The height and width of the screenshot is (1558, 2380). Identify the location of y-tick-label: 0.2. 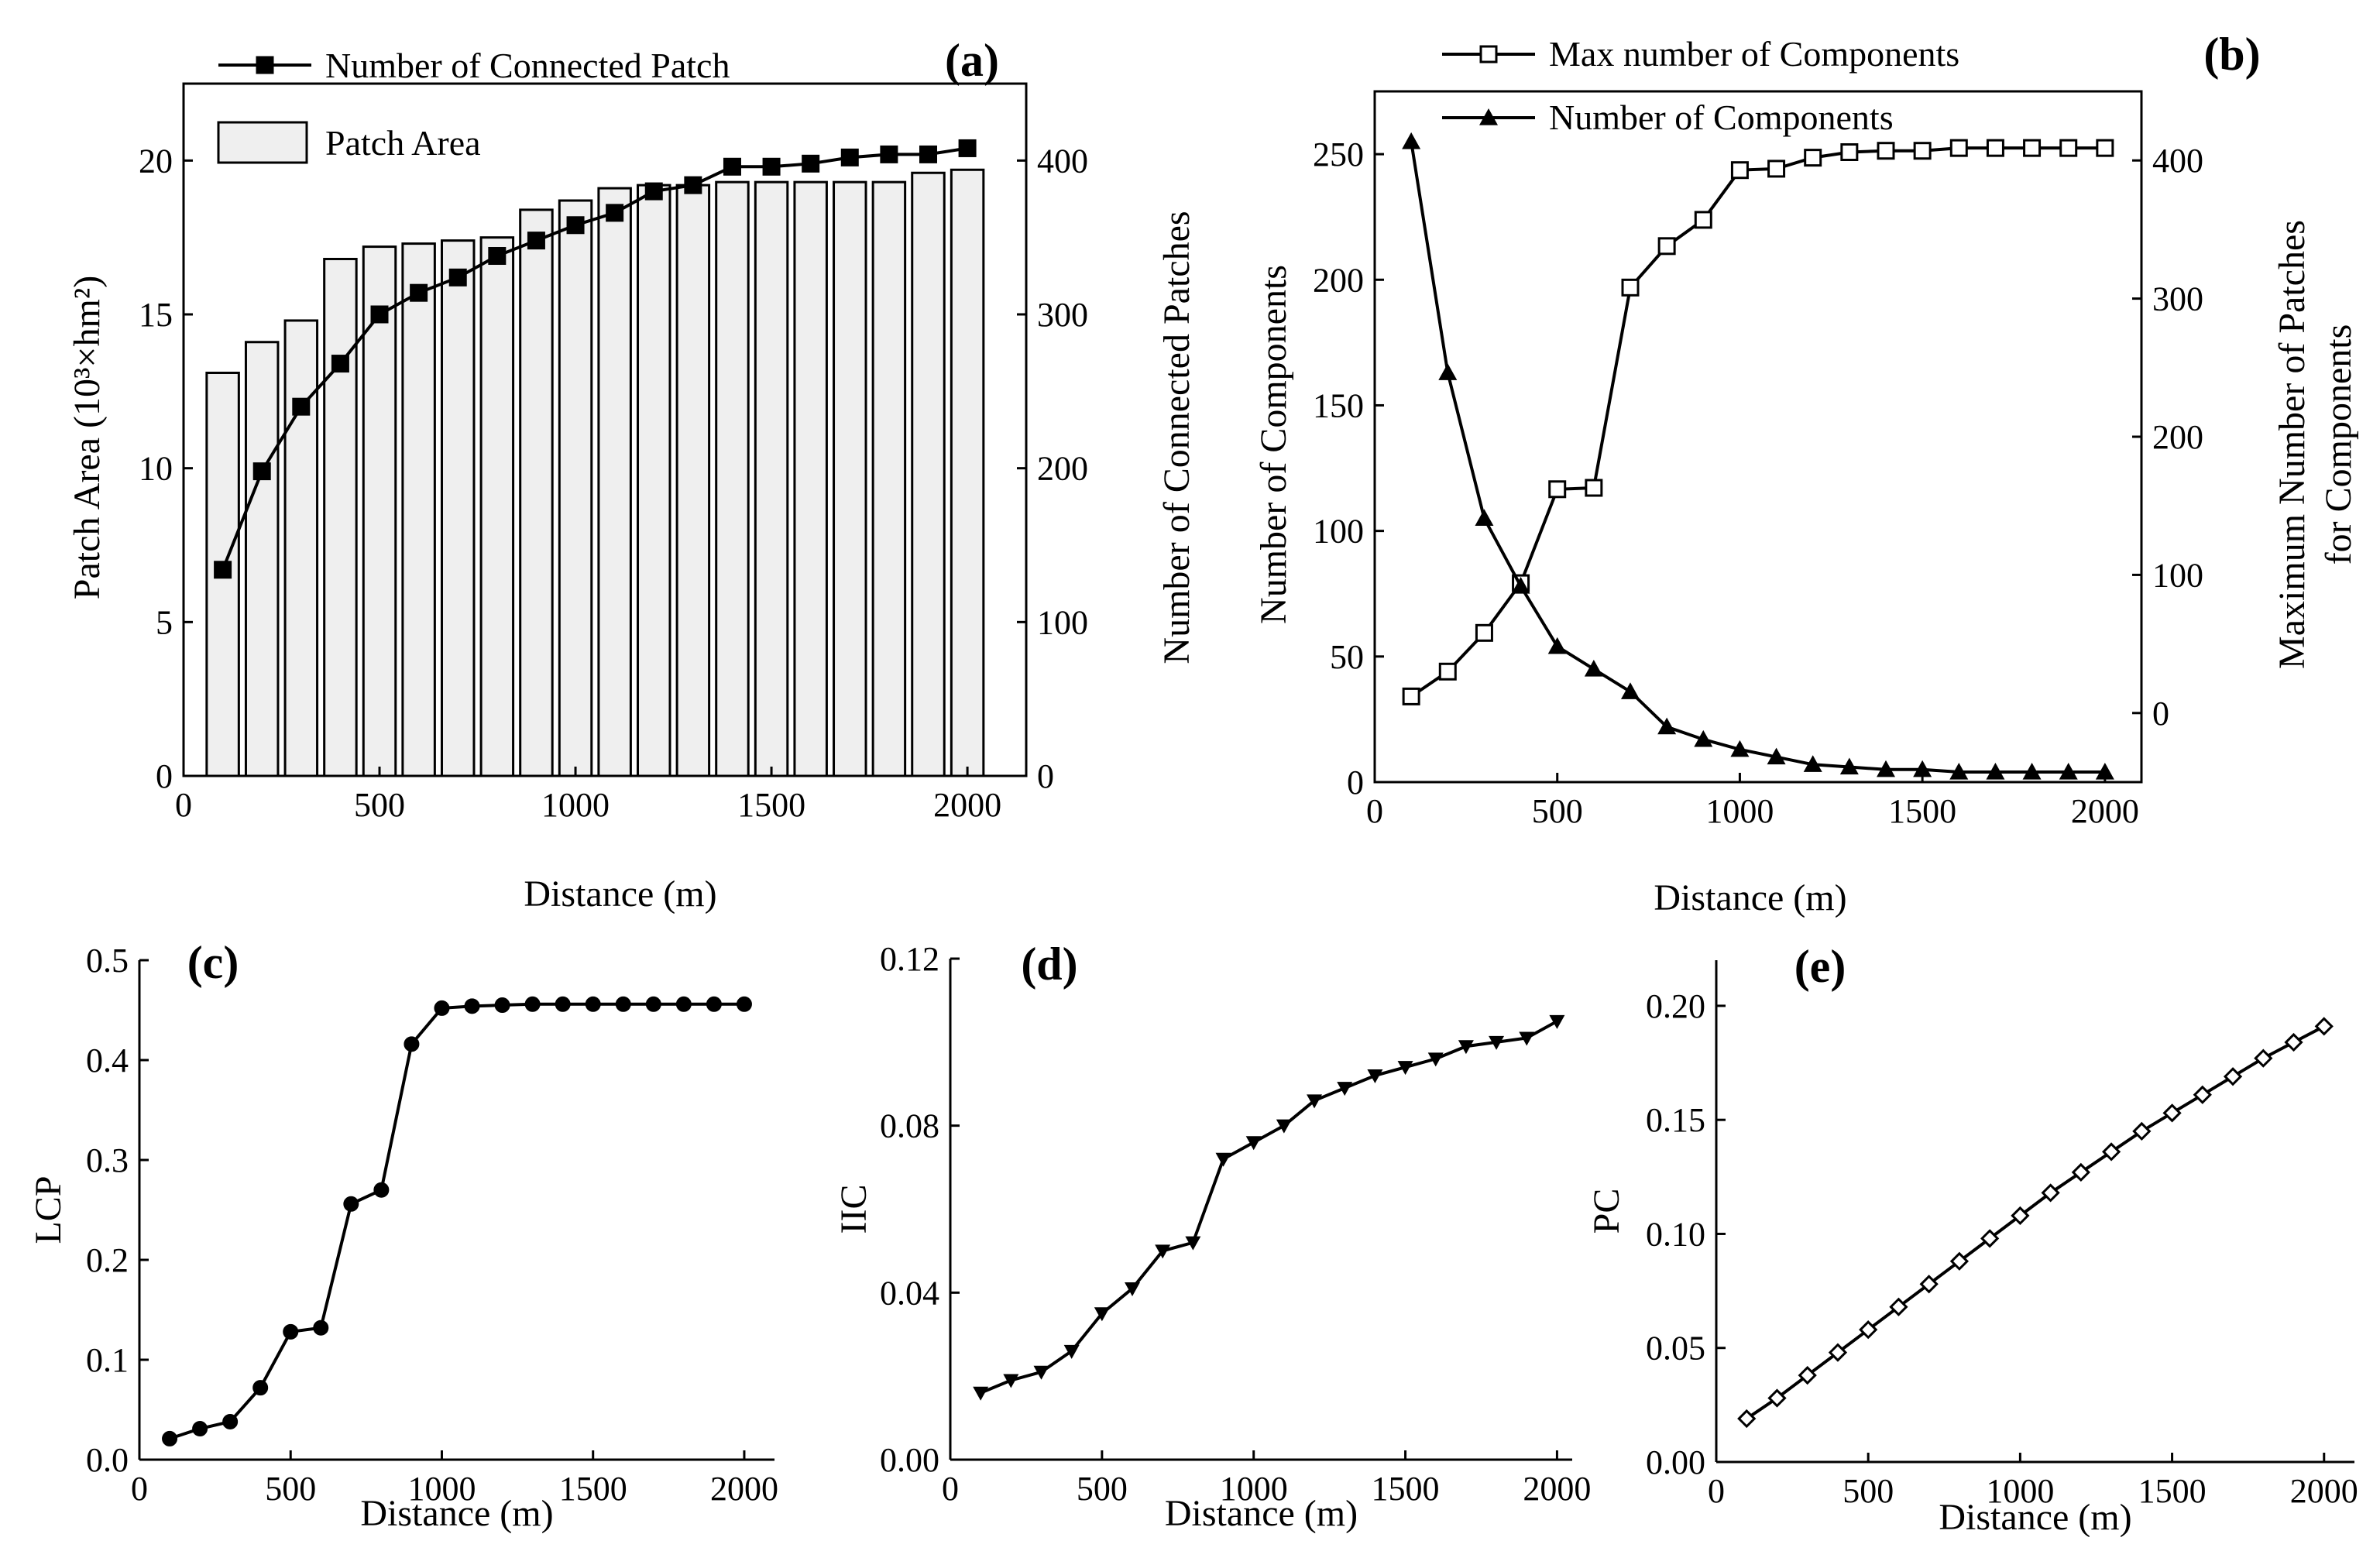
(108, 1260).